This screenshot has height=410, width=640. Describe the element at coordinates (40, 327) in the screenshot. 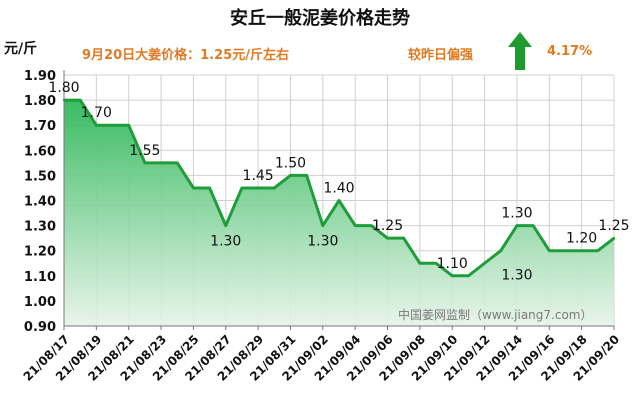

I see `y-tick-label: 0.90` at that location.